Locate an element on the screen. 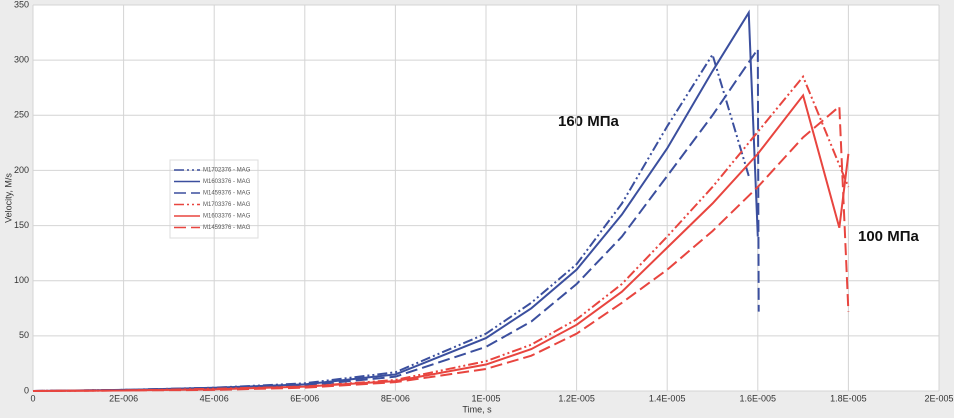 The width and height of the screenshot is (954, 418). x-tick-label: 8E-006 is located at coordinates (395, 398).